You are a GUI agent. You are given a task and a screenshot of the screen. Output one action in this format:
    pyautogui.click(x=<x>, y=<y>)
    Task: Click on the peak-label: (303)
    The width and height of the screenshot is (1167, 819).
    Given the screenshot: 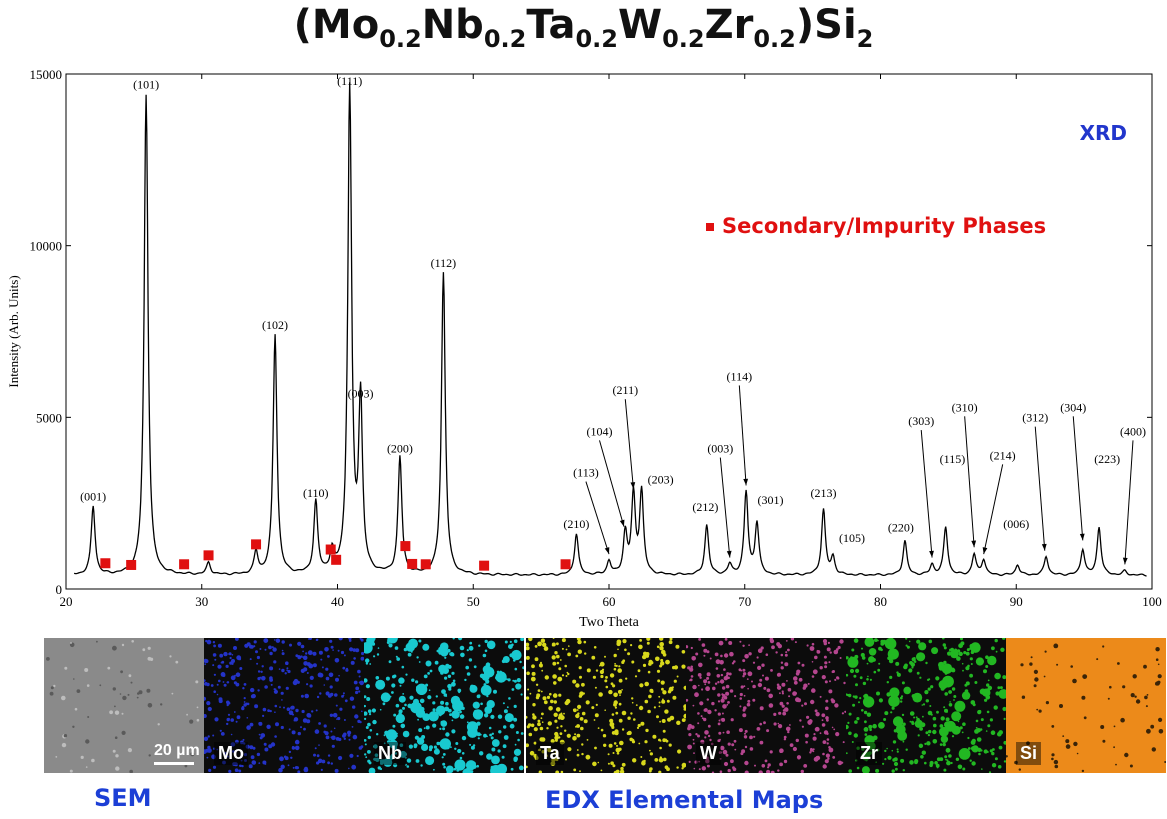 What is the action you would take?
    pyautogui.click(x=921, y=421)
    